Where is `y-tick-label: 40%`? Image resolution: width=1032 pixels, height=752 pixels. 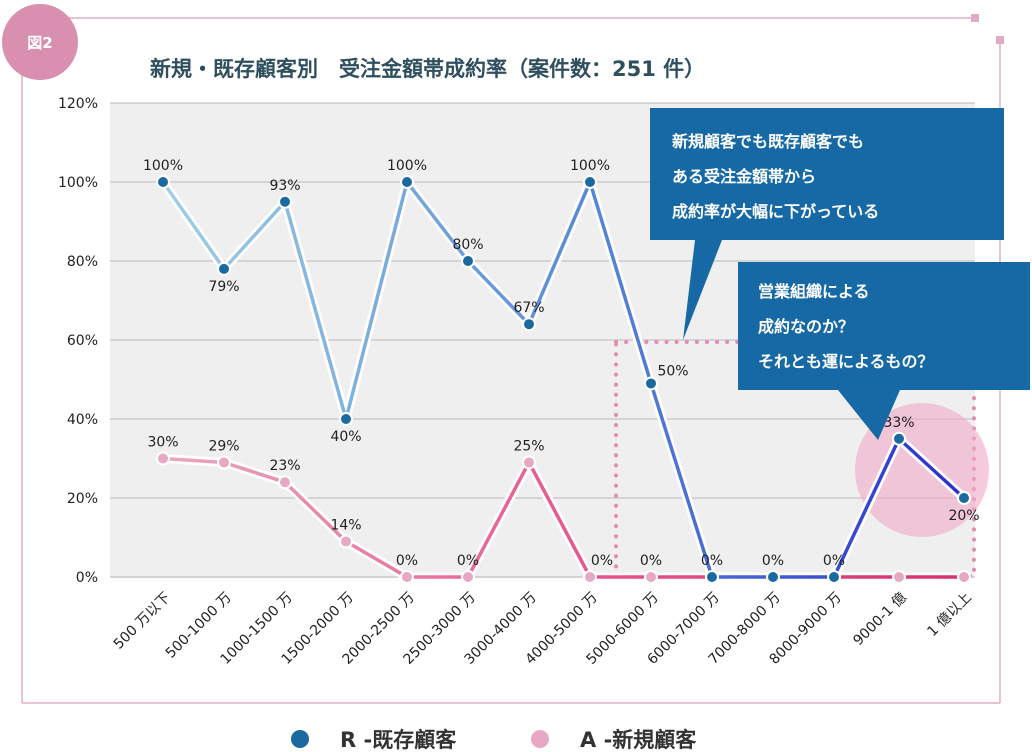
y-tick-label: 40% is located at coordinates (82, 420).